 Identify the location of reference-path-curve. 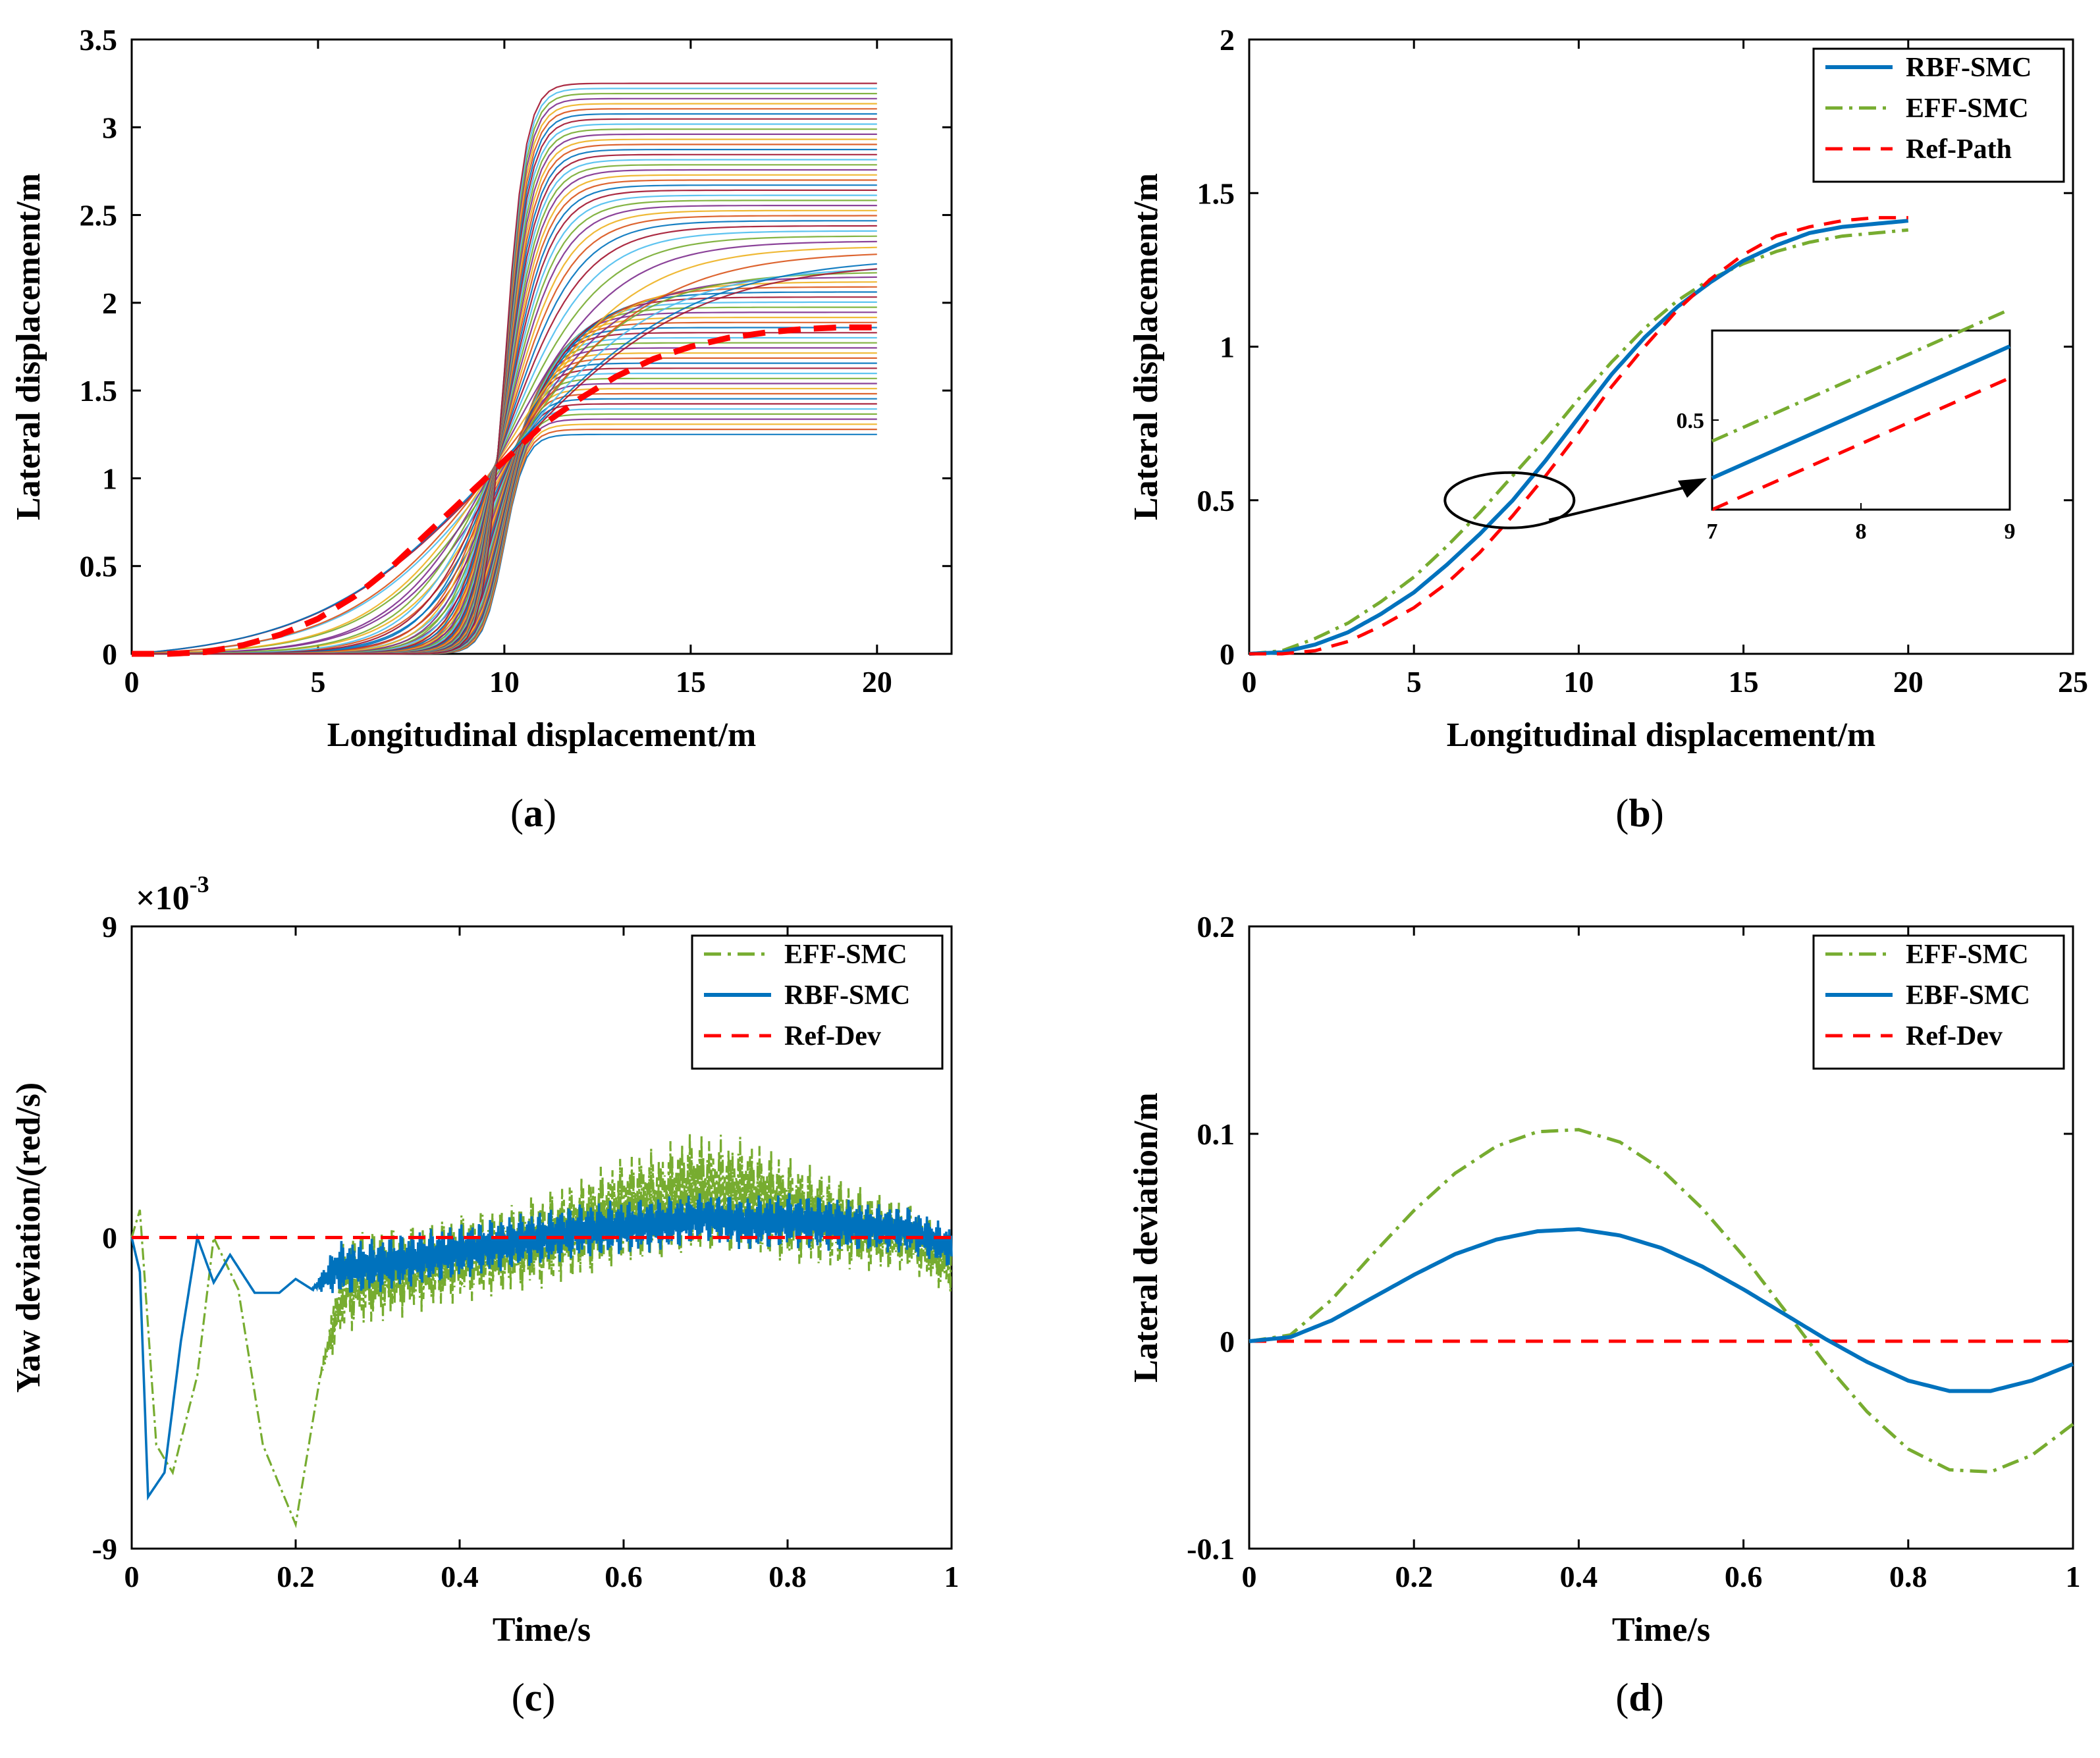
(504, 490).